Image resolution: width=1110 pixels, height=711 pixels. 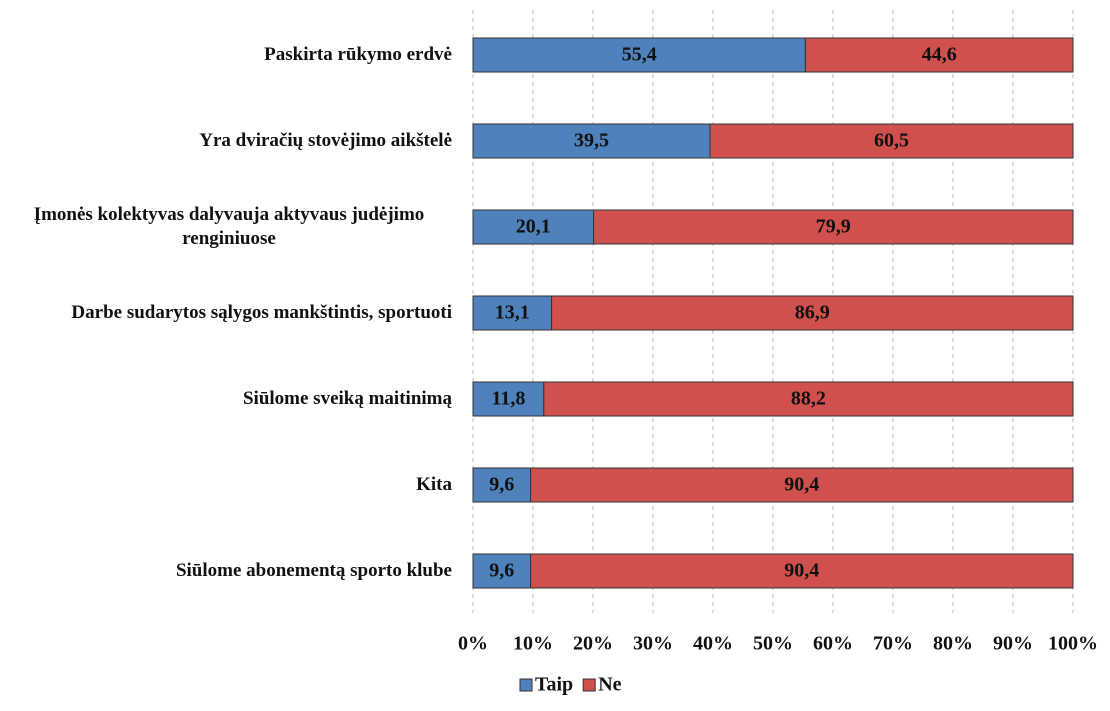 What do you see at coordinates (1013, 644) in the screenshot?
I see `x-tick-label: 90%` at bounding box center [1013, 644].